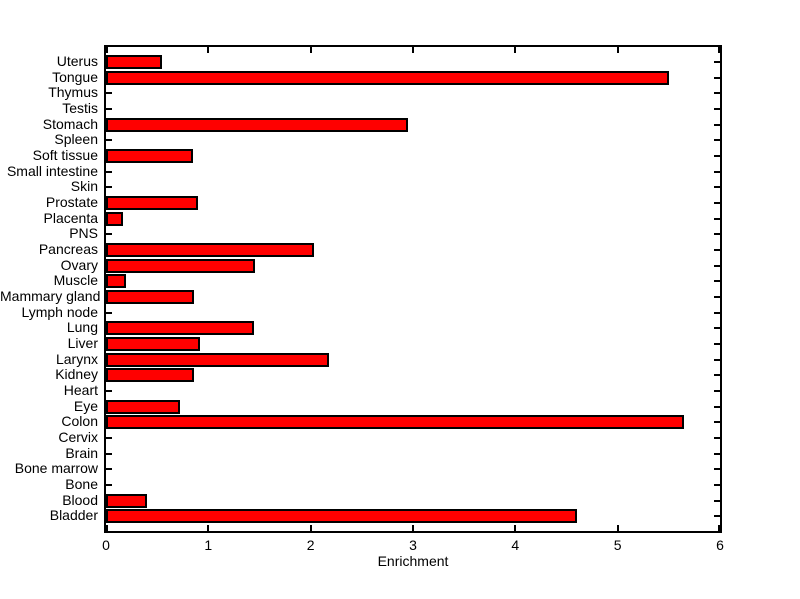 This screenshot has width=800, height=599. I want to click on y-axis-tick-label: Testis, so click(80, 108).